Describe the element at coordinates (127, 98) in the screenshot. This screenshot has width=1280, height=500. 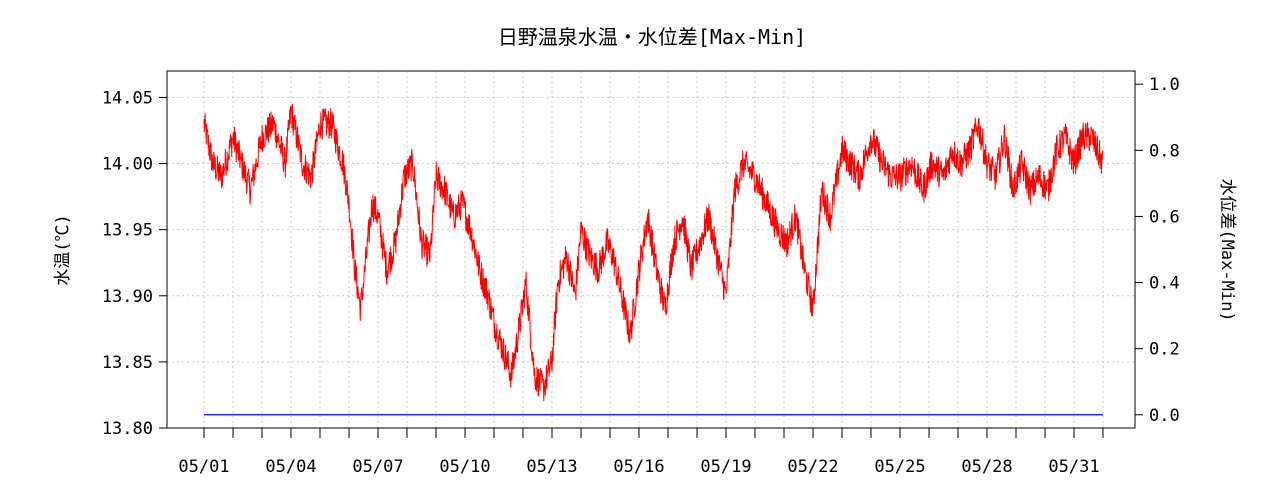
I see `left-tick-label: 14.05` at that location.